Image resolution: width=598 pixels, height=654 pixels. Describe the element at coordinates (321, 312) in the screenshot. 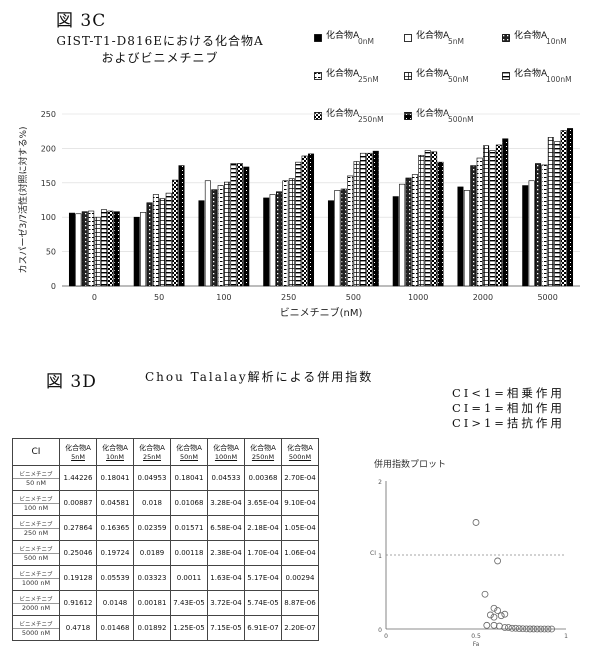

I see `x-axis-label: ビニメチニブ(nM)` at that location.